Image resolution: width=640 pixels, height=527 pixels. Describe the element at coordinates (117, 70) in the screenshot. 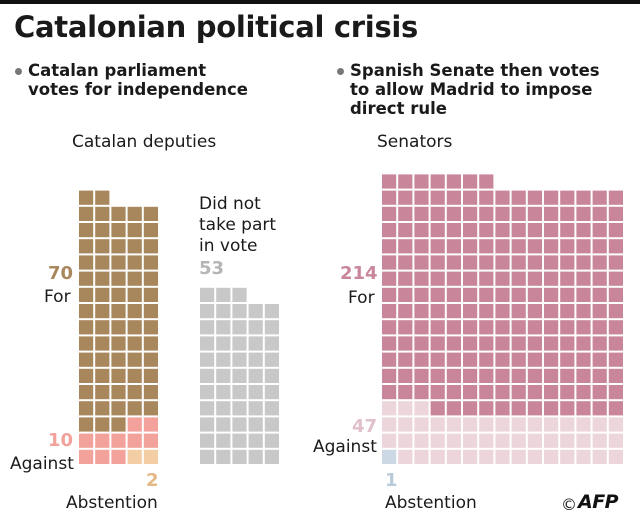

I see `left-heading-line-1: Catalan parliament` at that location.